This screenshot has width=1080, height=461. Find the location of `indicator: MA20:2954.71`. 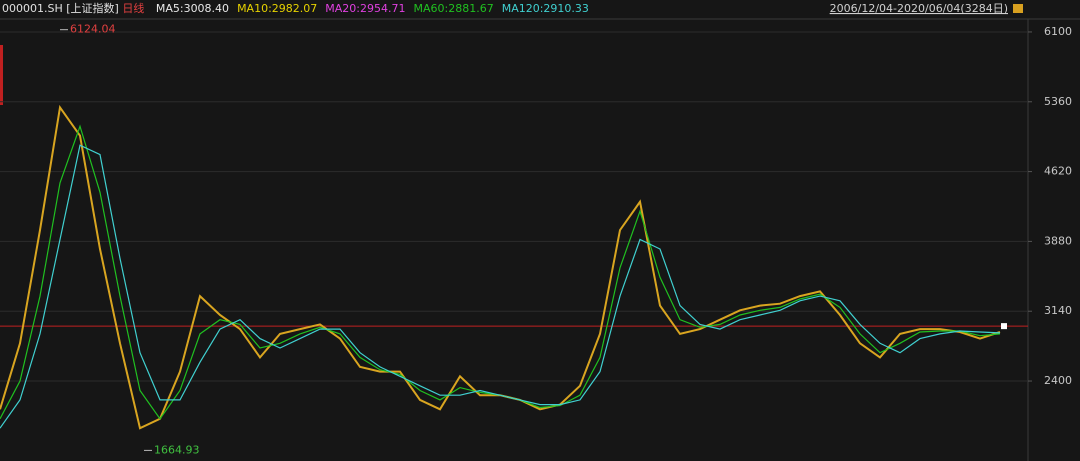

indicator: MA20:2954.71 is located at coordinates (365, 8).